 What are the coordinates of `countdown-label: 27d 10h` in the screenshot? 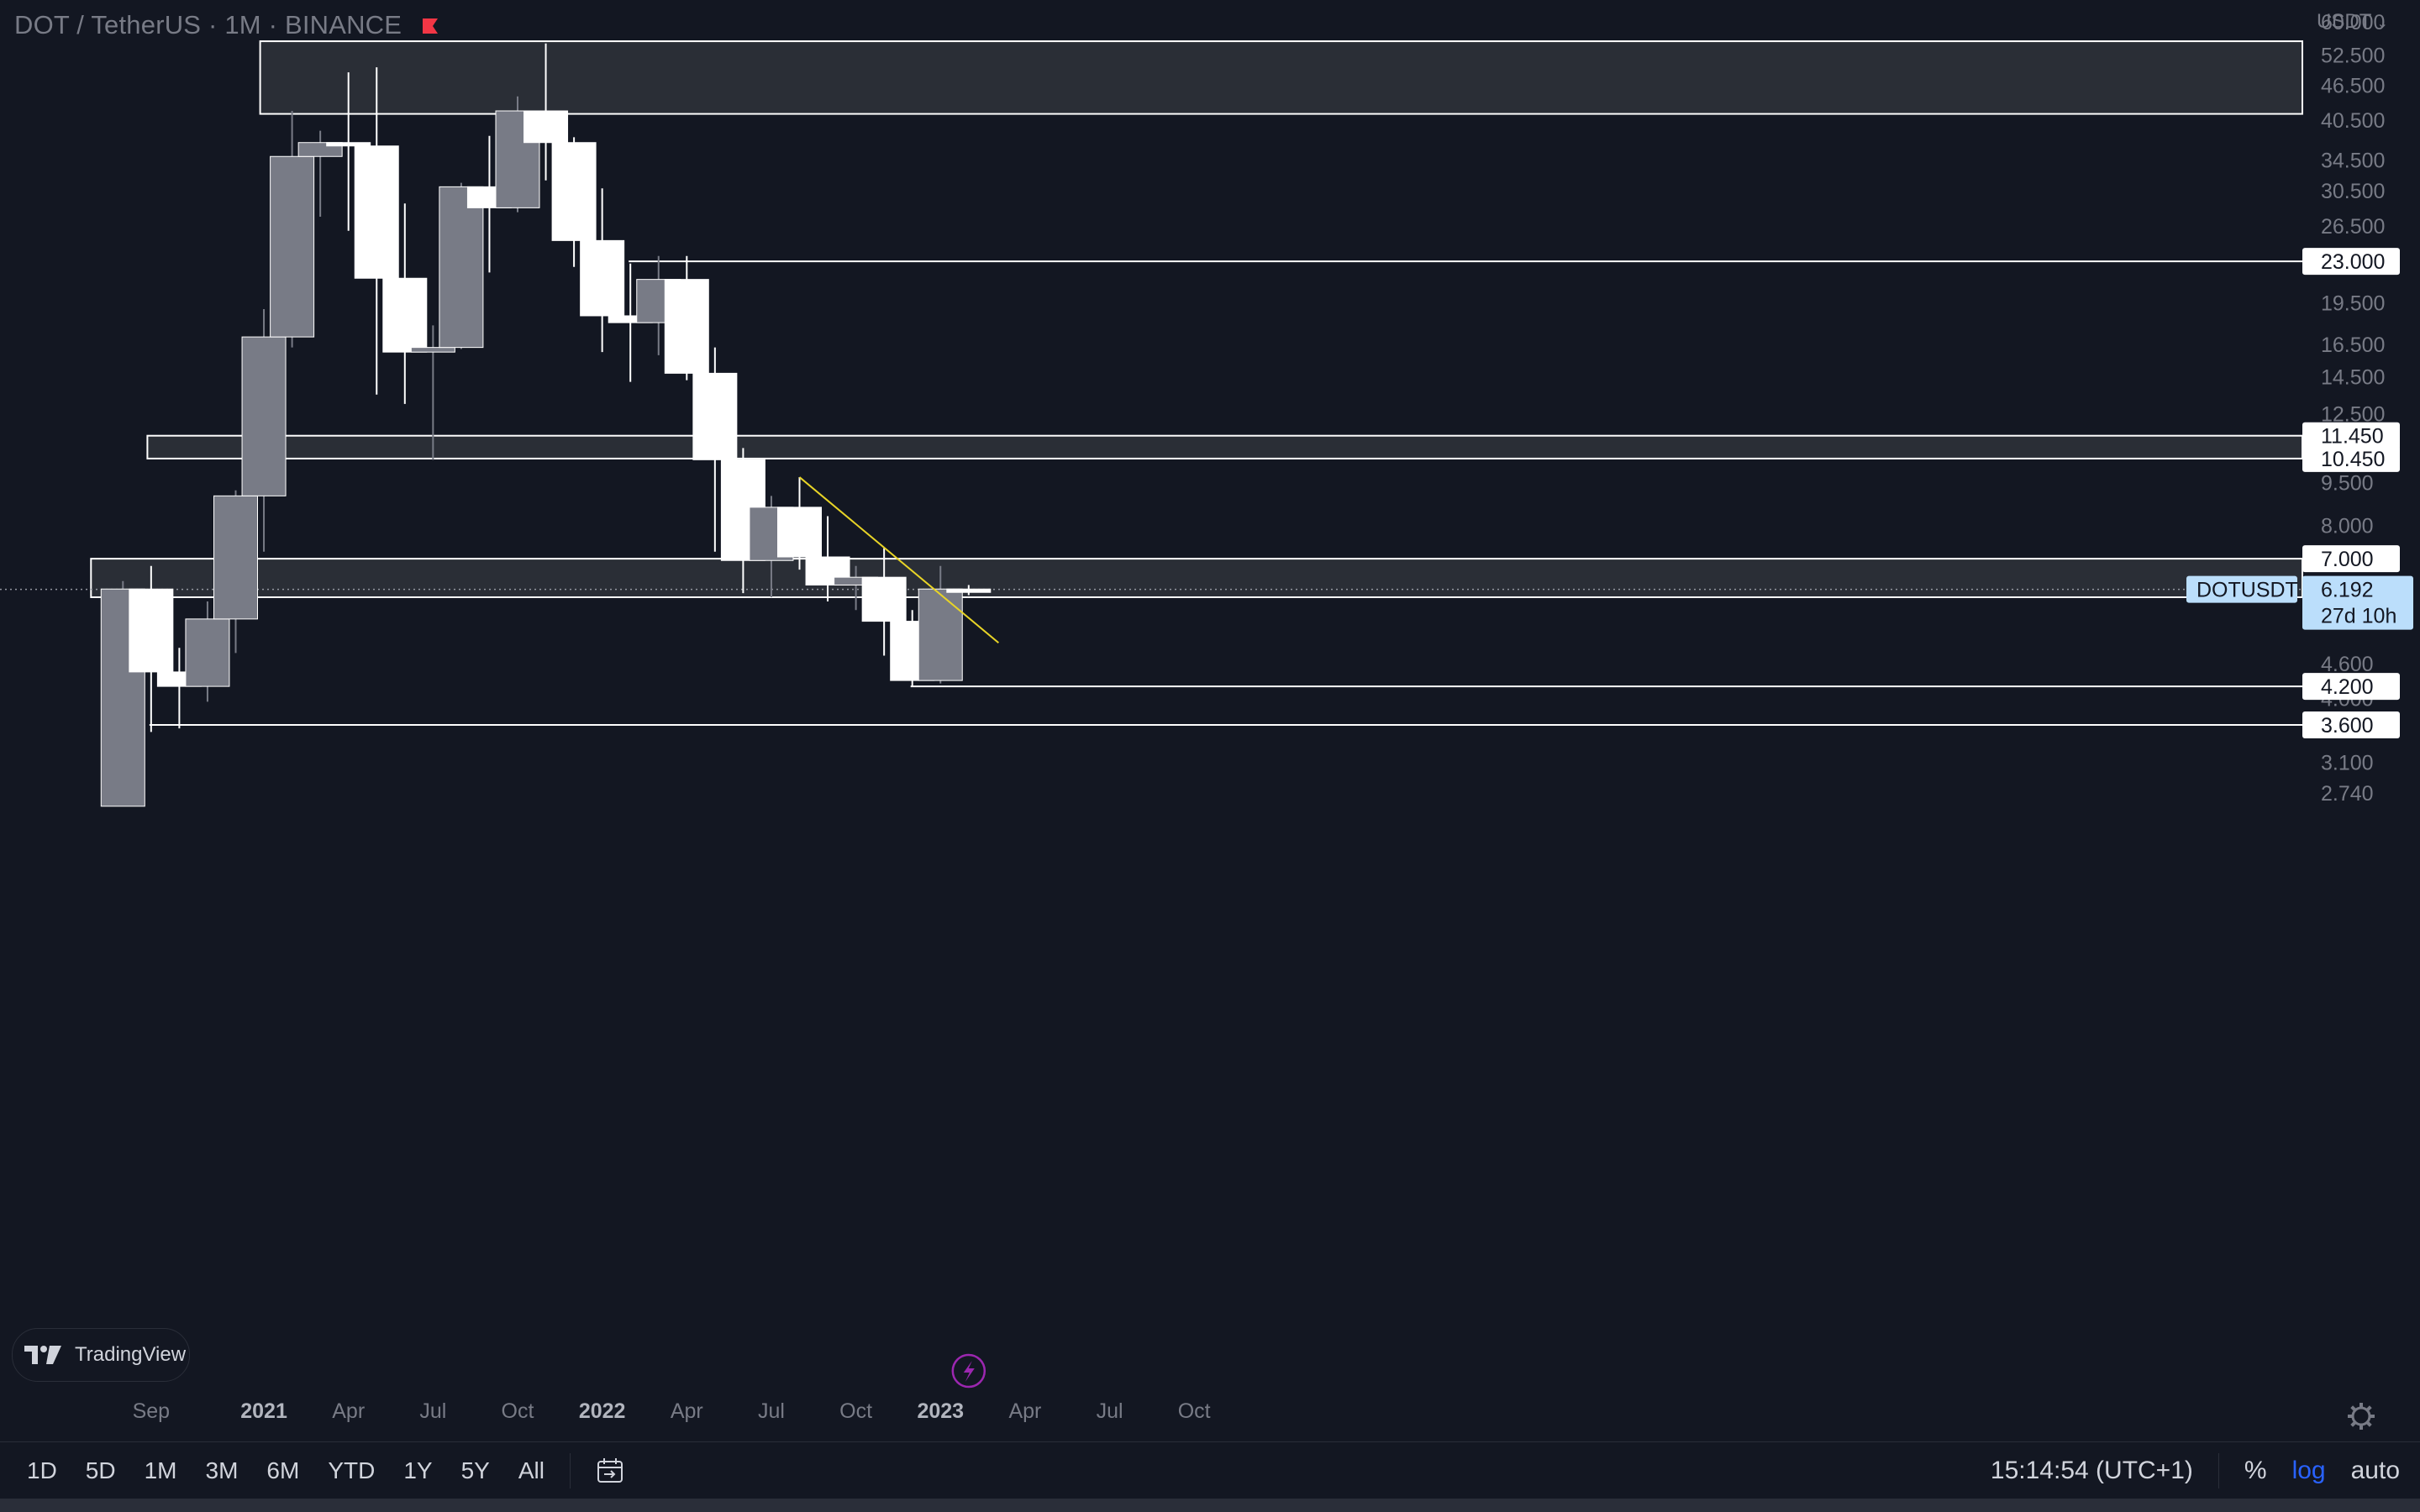 It's located at (2358, 616).